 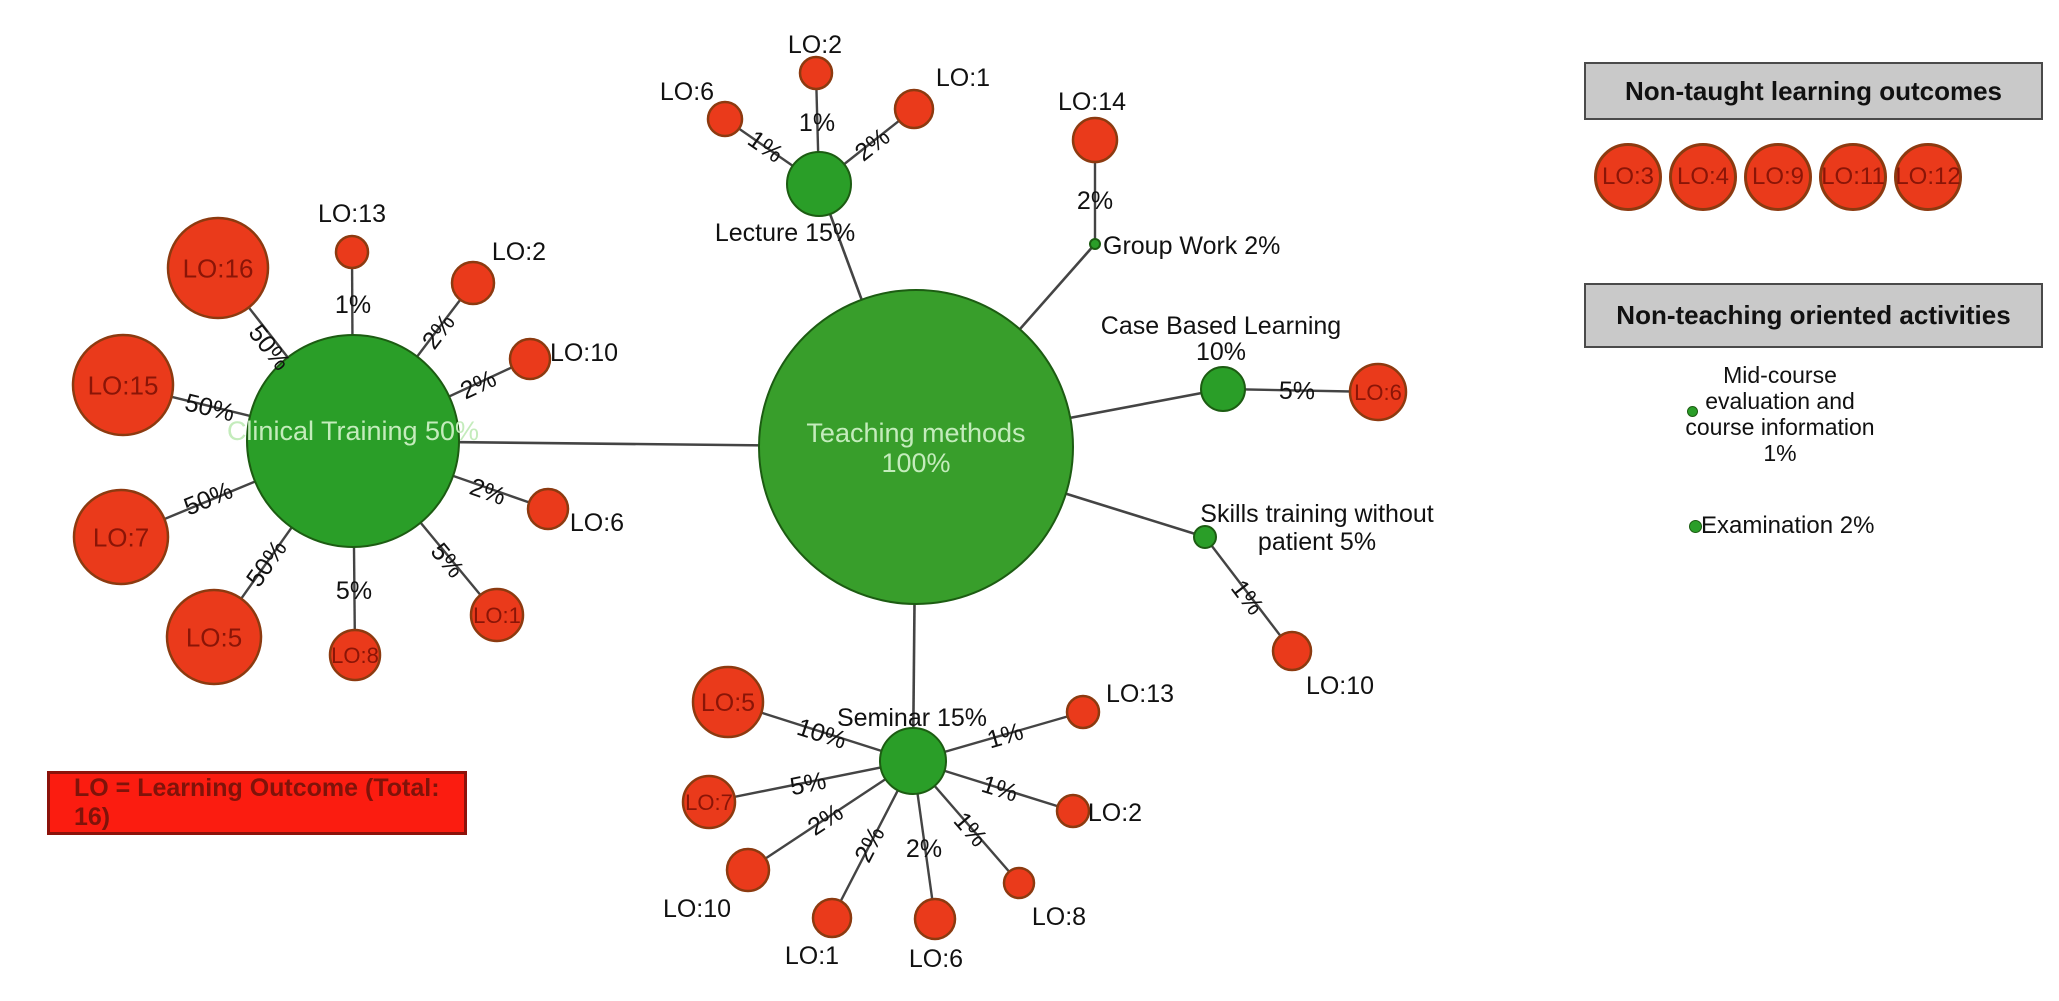 I want to click on non-taught-lo-circle: LO:3, so click(x=1628, y=177).